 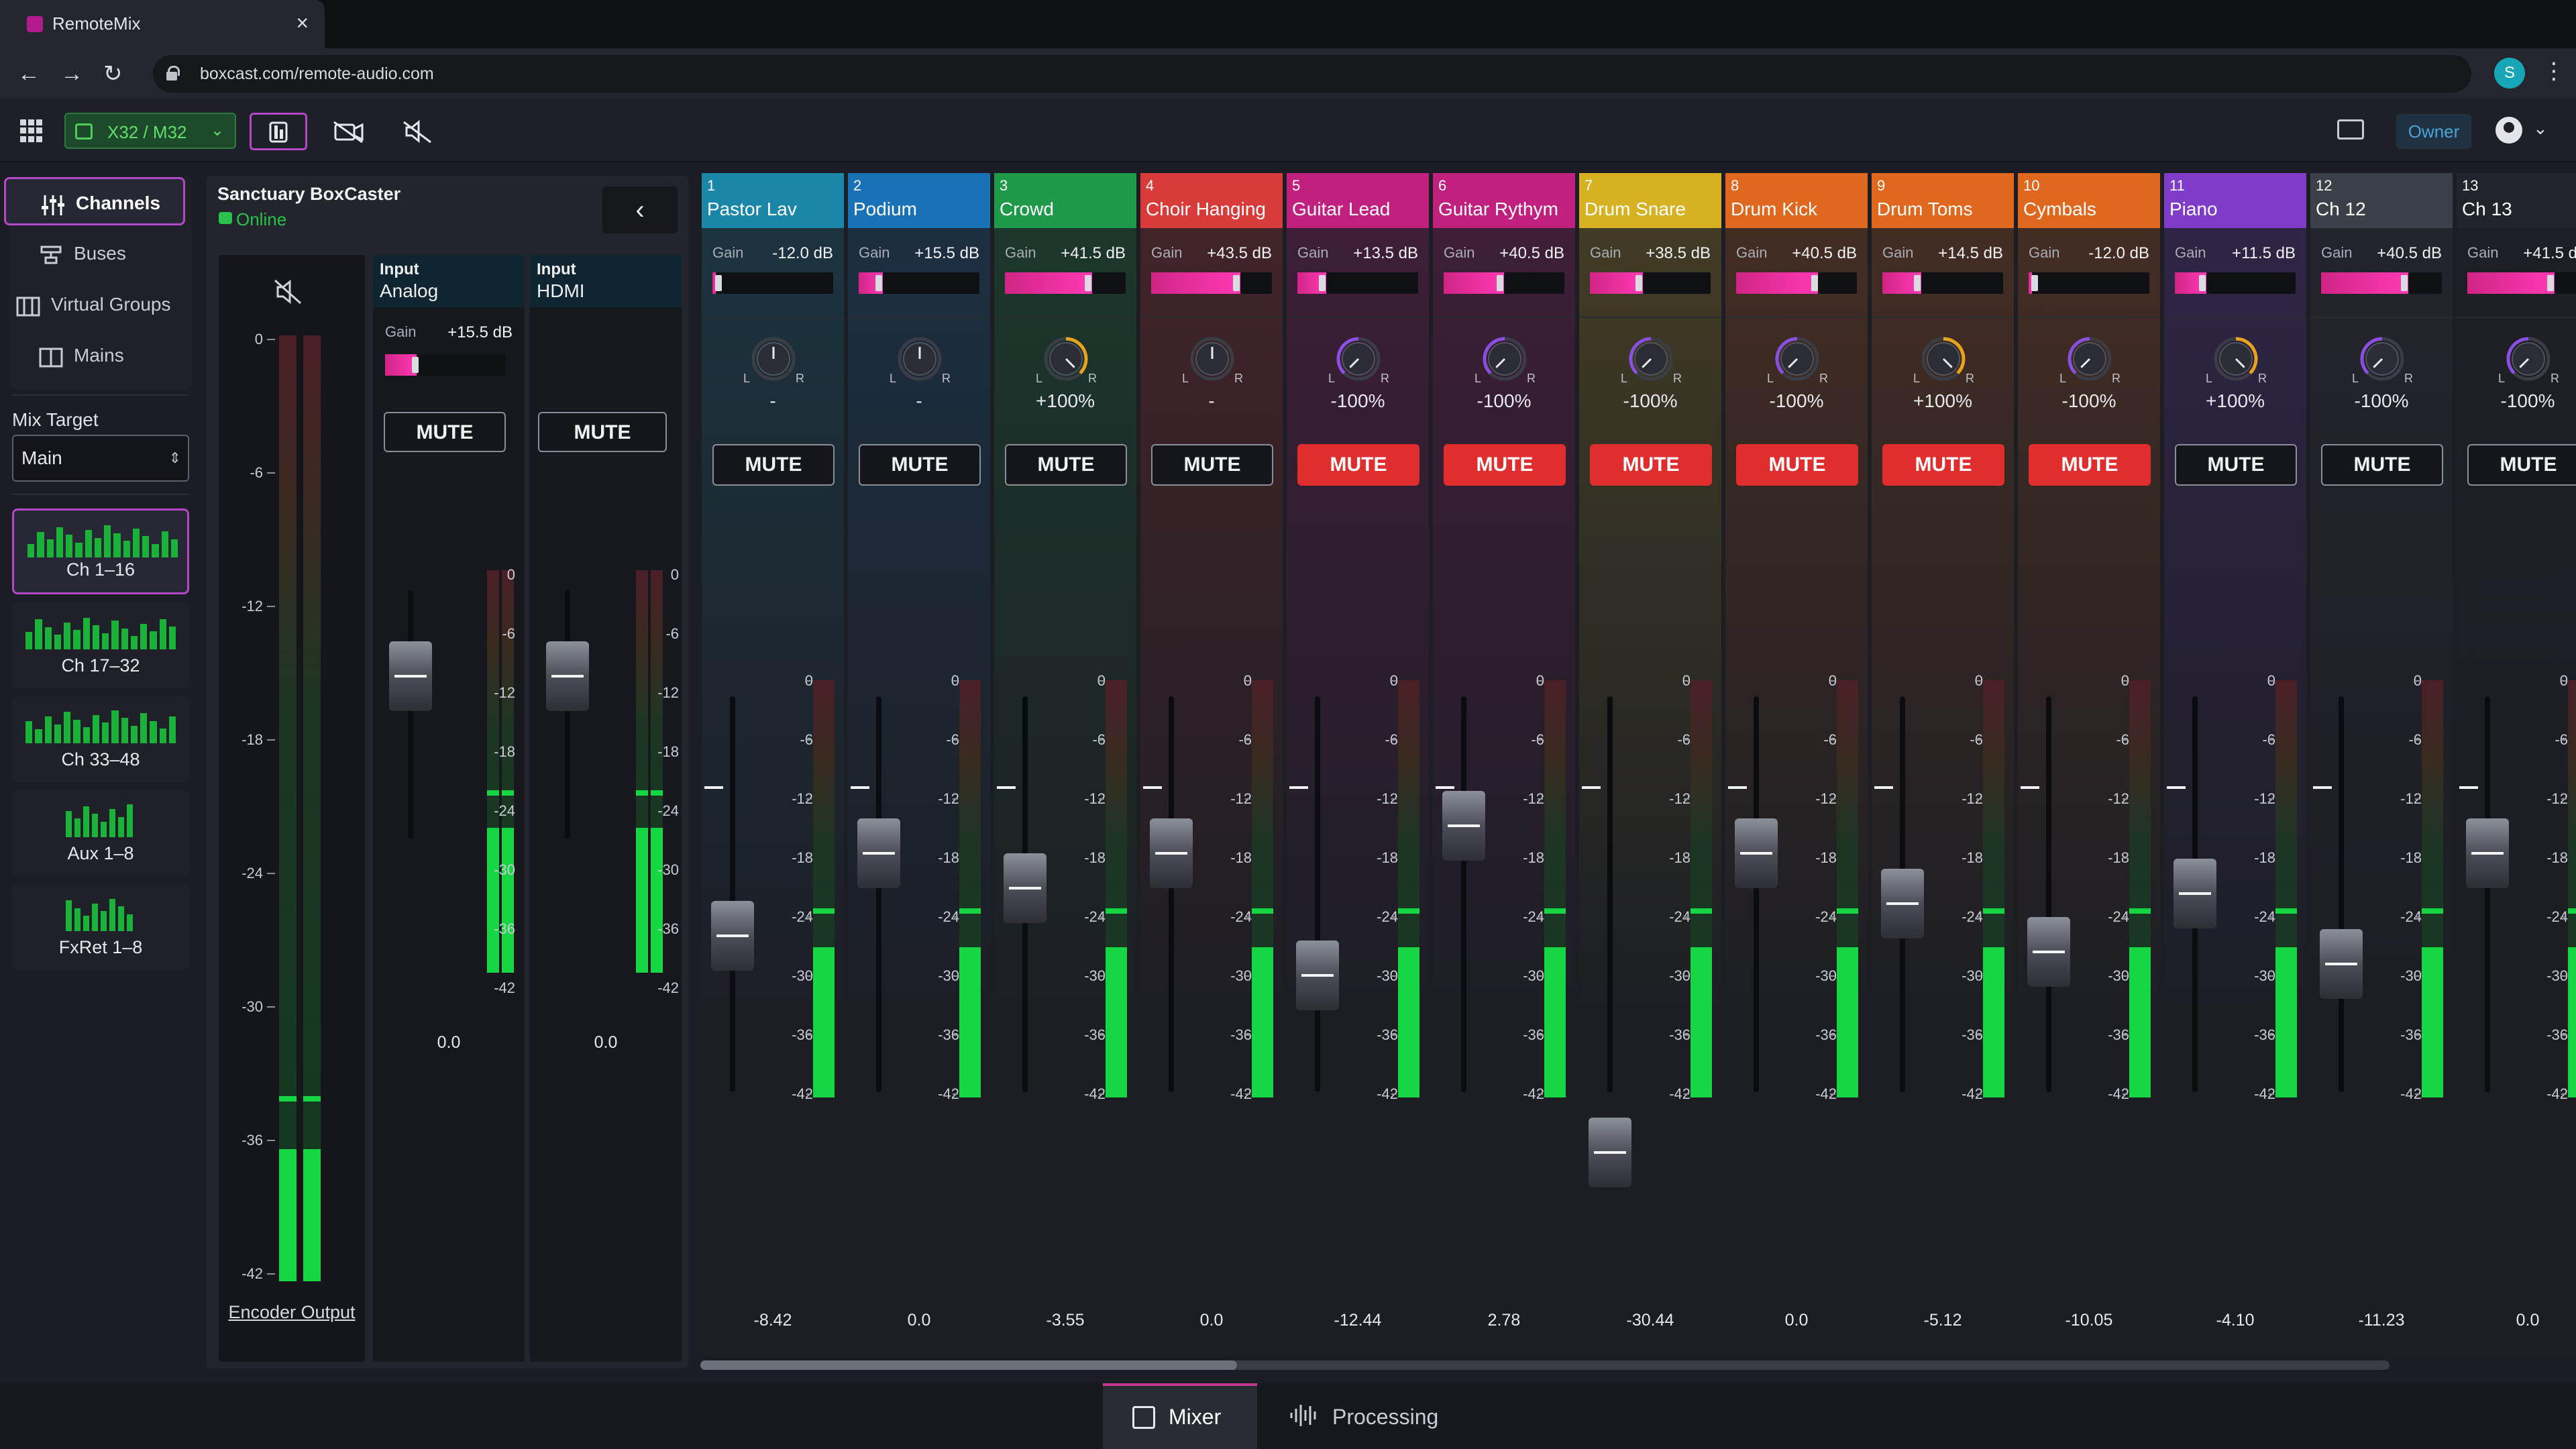 I want to click on browser-menu-icon: ⋮, so click(x=2553, y=71).